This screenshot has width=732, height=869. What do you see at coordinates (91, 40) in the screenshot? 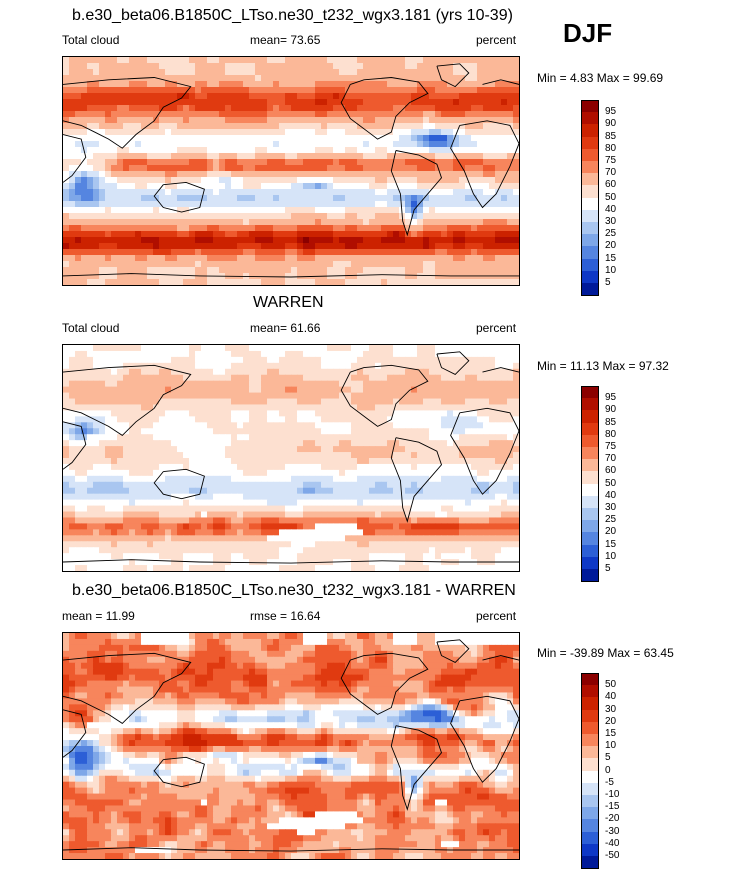
I see `panel-1-left-label: Total cloud` at bounding box center [91, 40].